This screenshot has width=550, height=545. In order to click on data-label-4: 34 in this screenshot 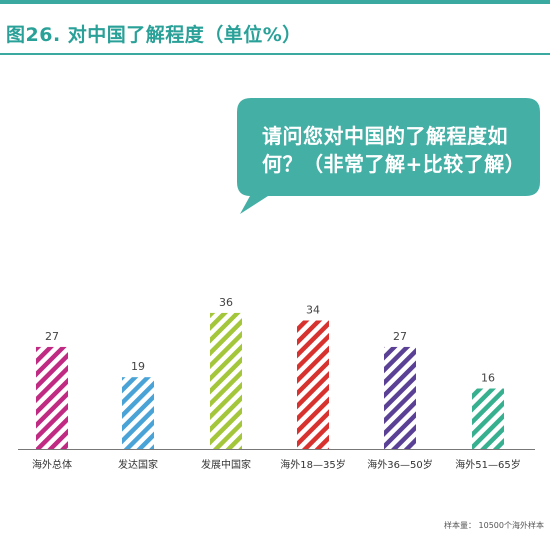, I will do `click(313, 309)`.